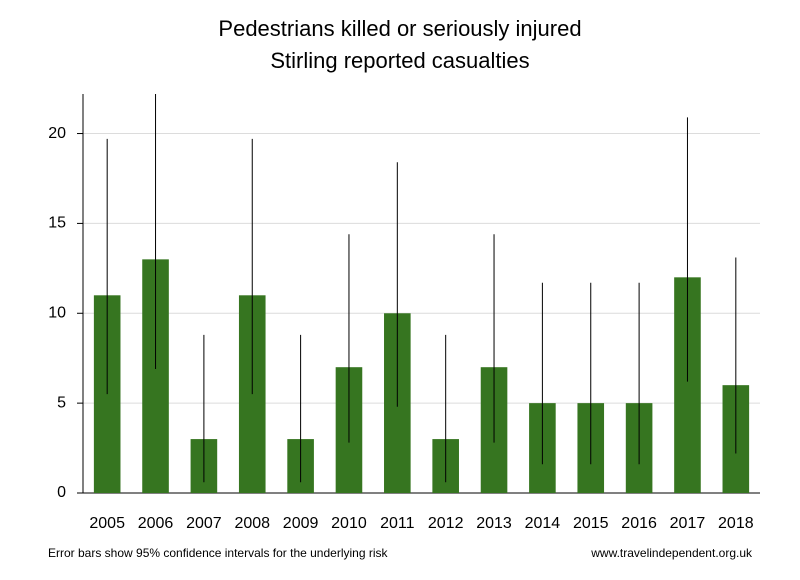 Image resolution: width=800 pixels, height=580 pixels. I want to click on y-tick-labels: 0 5 10 15 20, so click(57, 313).